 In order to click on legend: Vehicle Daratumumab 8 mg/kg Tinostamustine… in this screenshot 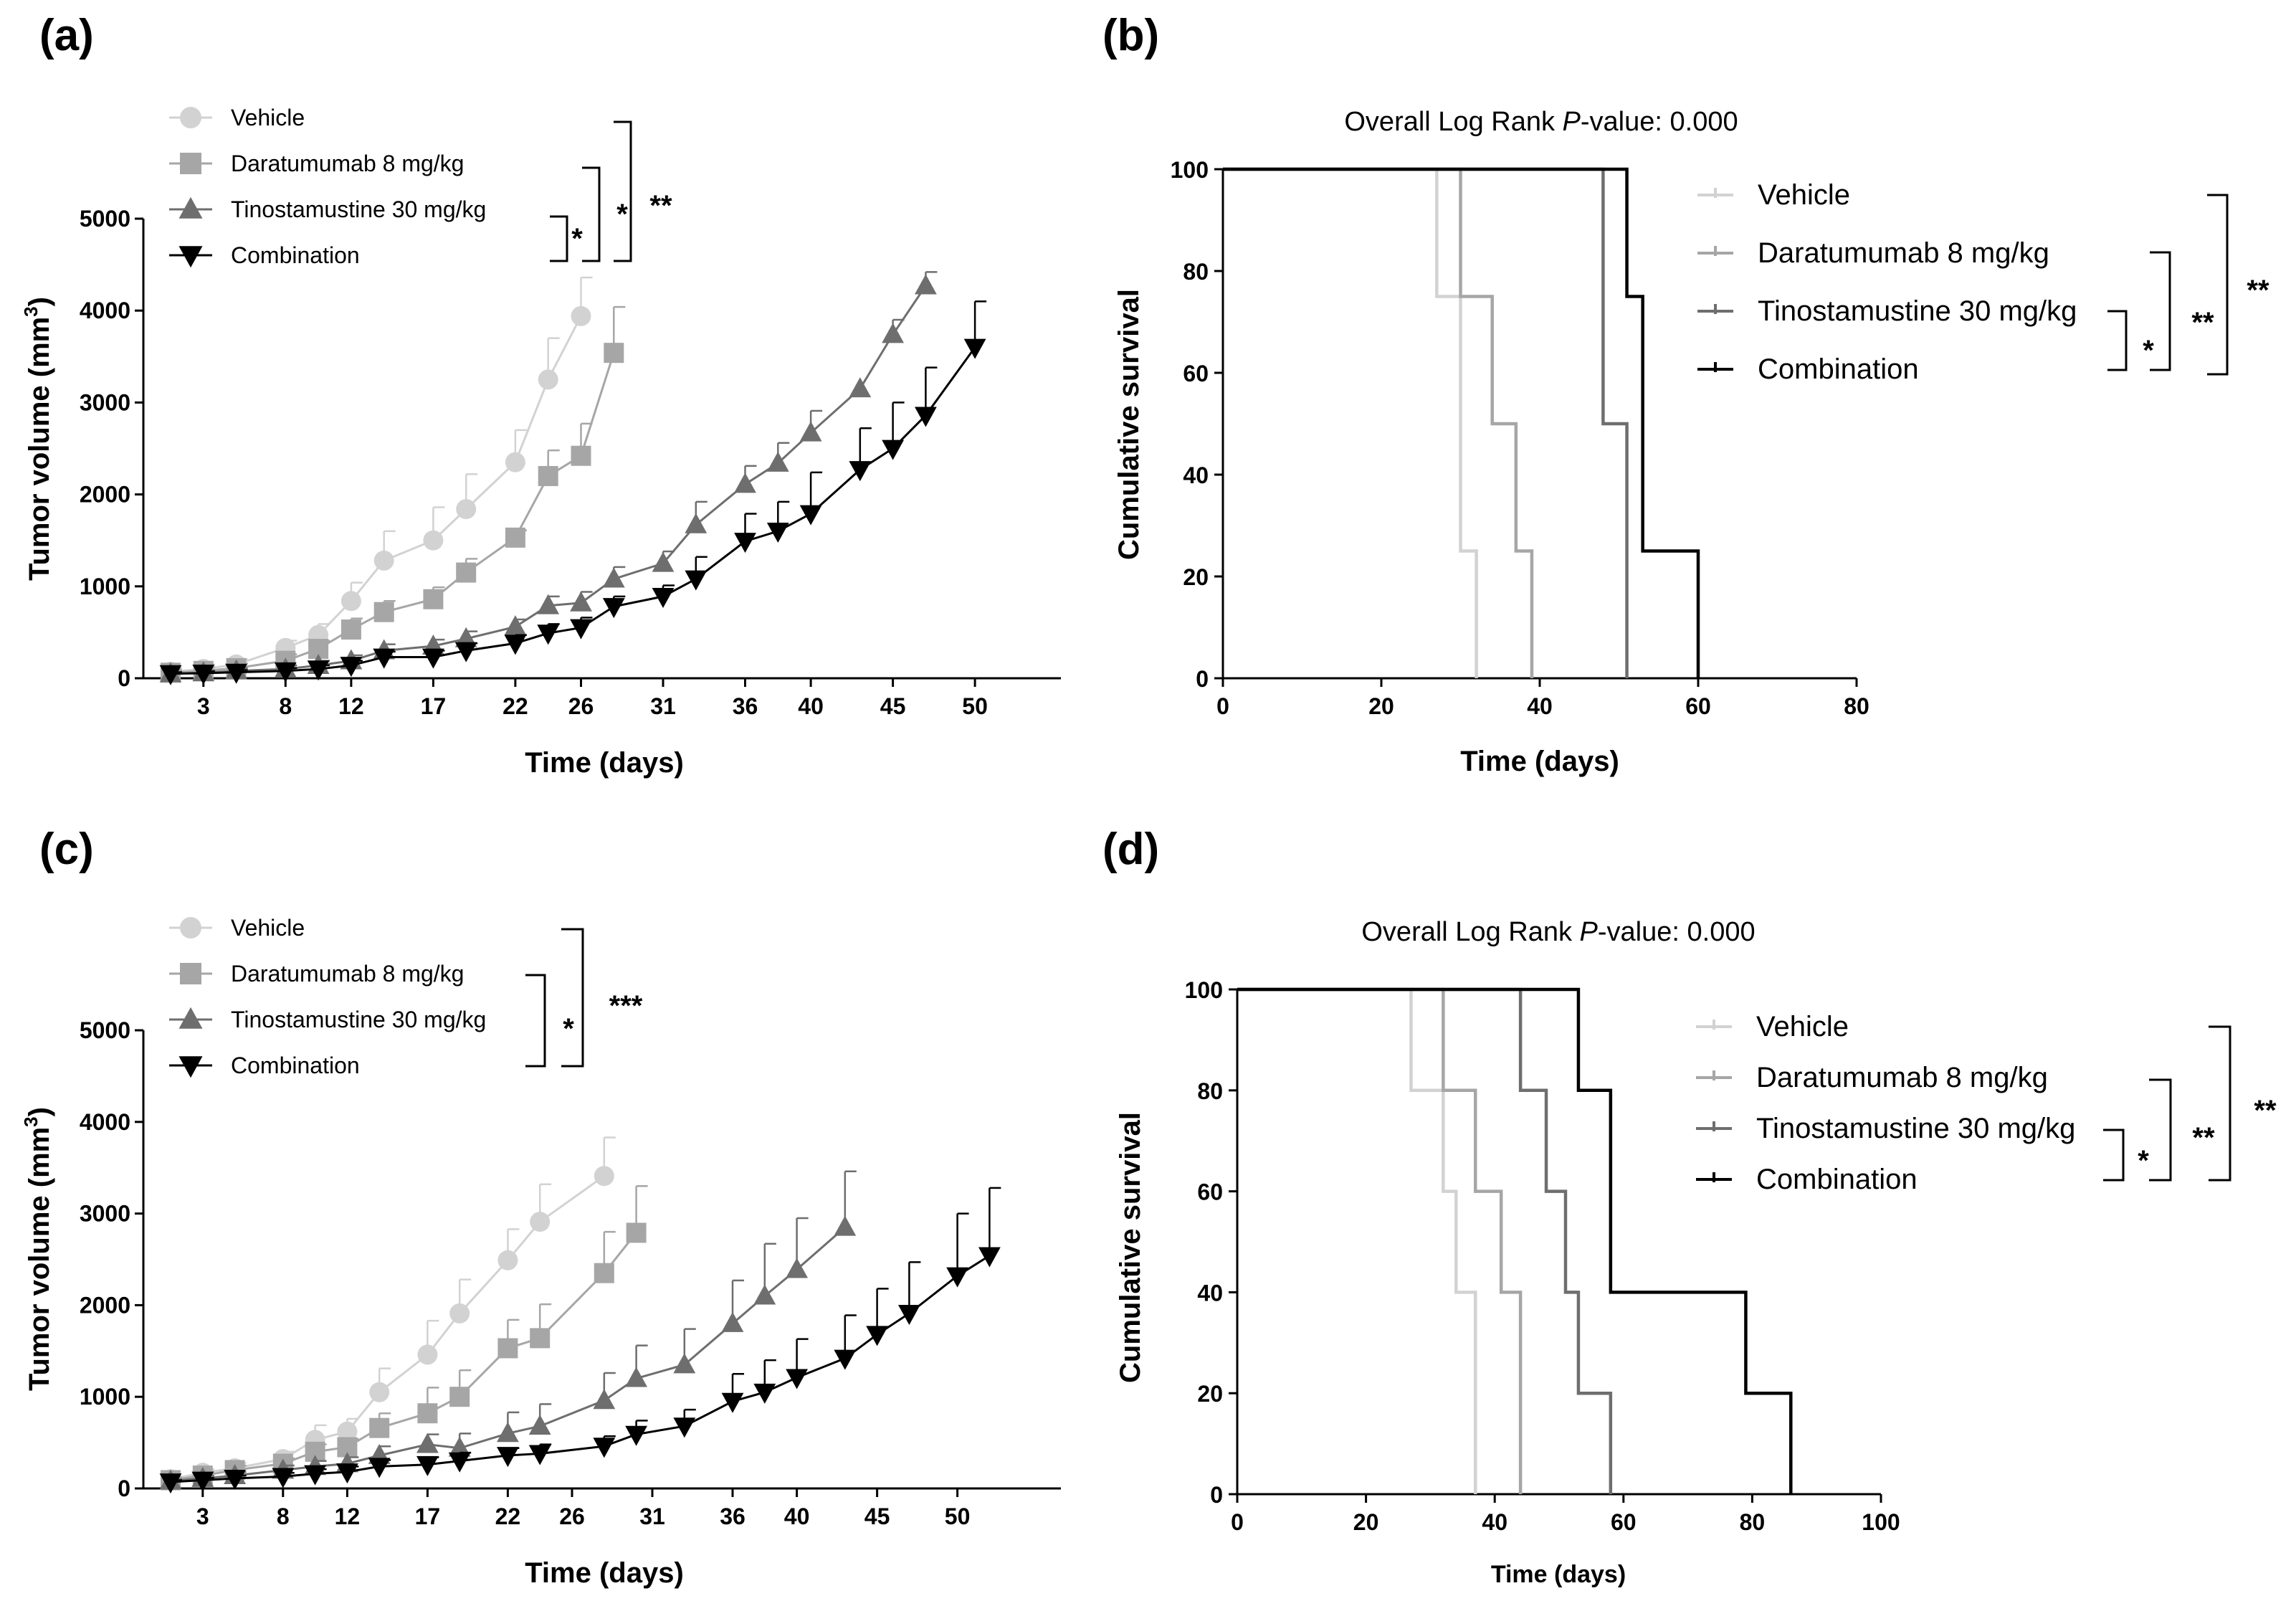, I will do `click(1885, 1103)`.